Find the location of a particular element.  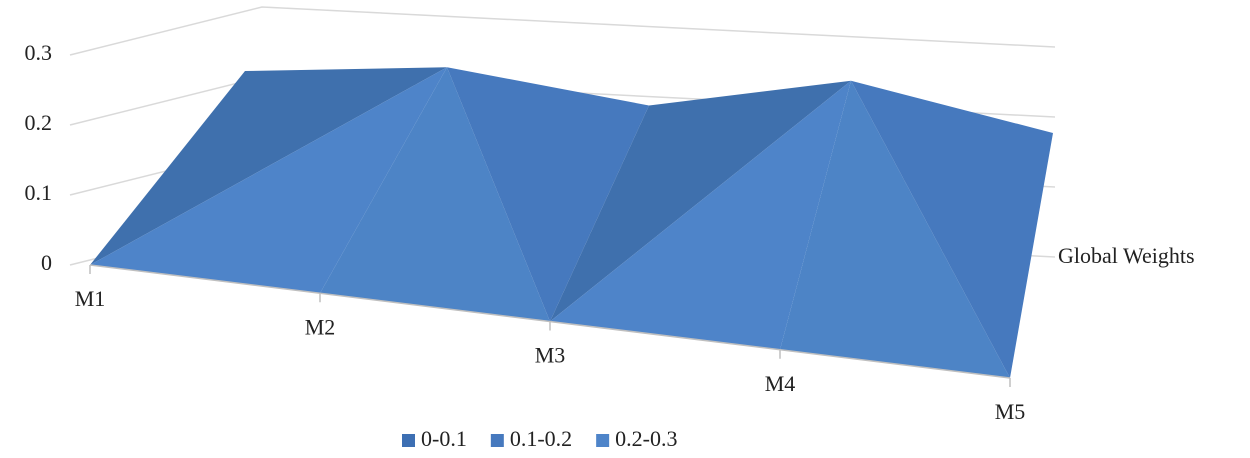

x-tick-label: M2 is located at coordinates (320, 326).